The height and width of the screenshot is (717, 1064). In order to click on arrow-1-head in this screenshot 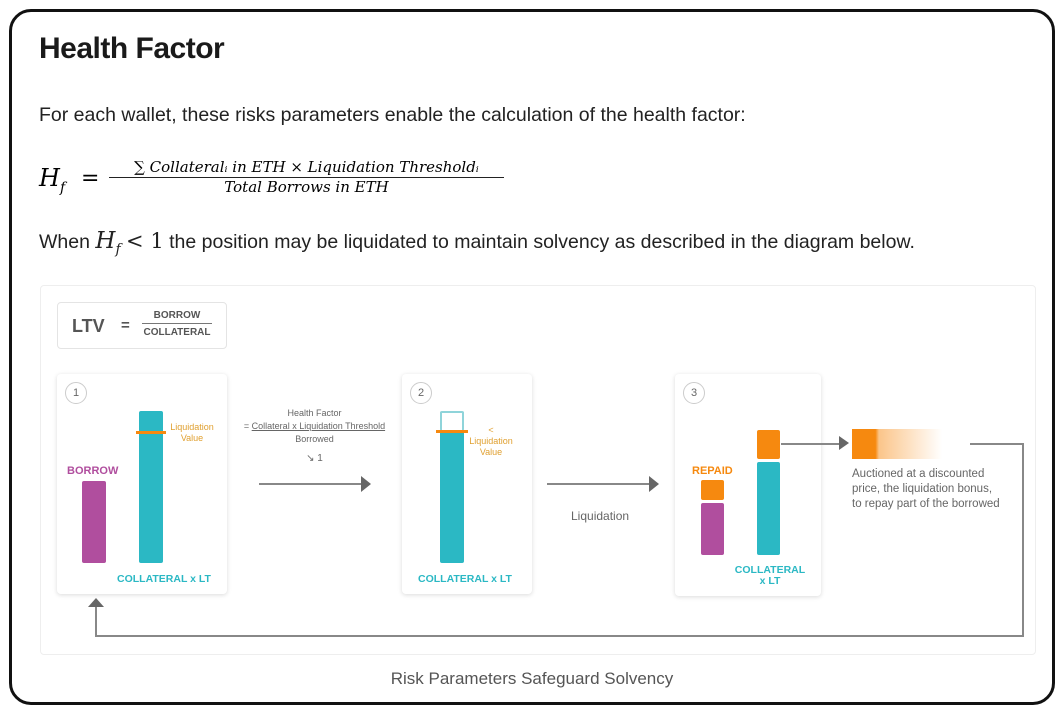, I will do `click(366, 484)`.